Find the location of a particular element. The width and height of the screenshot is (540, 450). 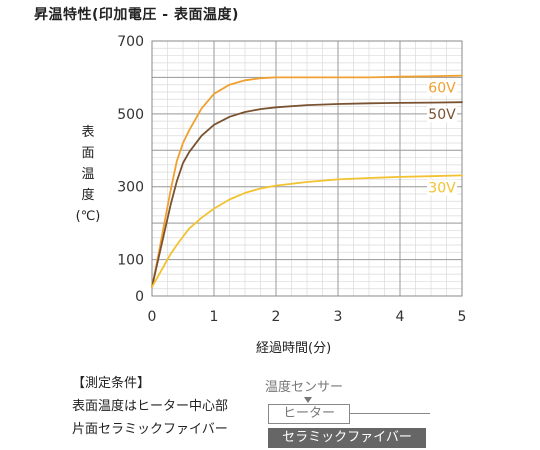

sensor-label: 温度センサー is located at coordinates (304, 387).